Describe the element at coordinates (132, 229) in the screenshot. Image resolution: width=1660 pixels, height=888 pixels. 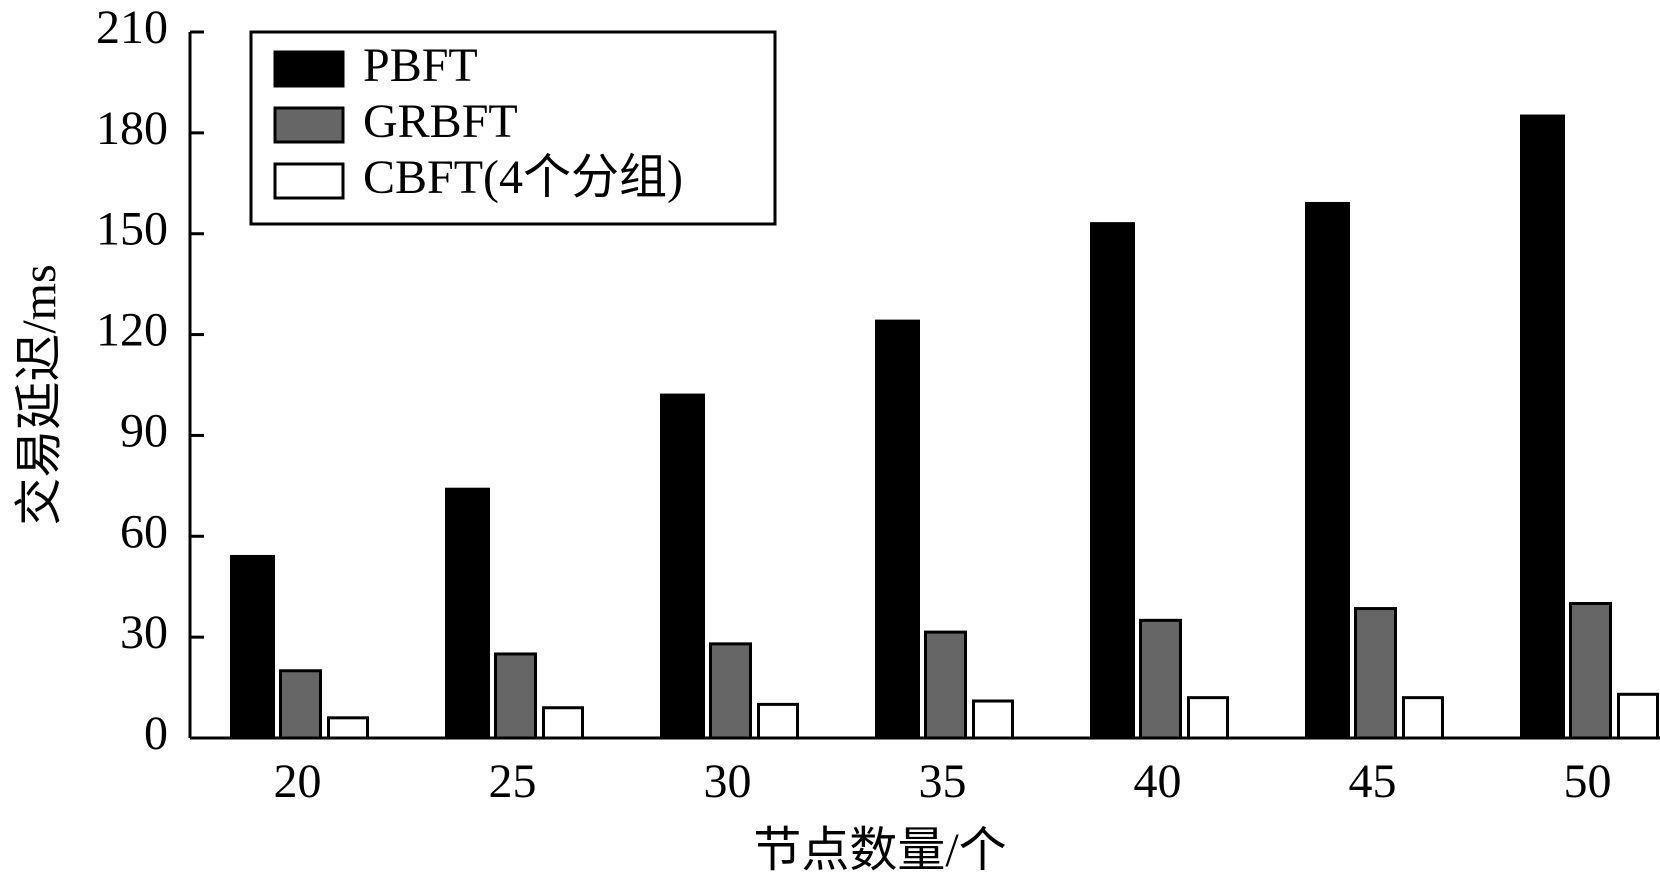
I see `y-tick-label: 150` at that location.